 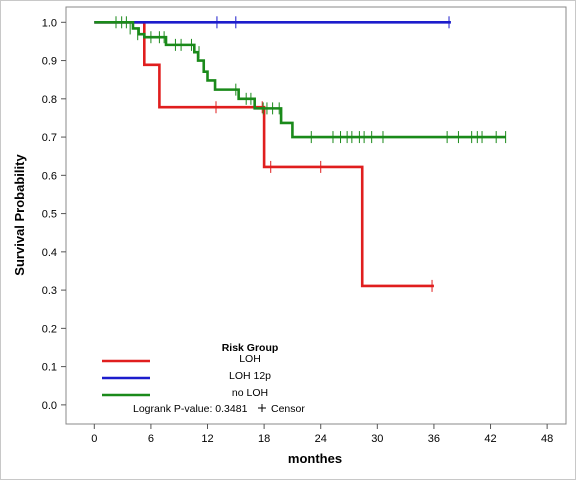 I want to click on x-axis: 0 6 12 18 24 30 36 42 48, so click(x=322, y=434).